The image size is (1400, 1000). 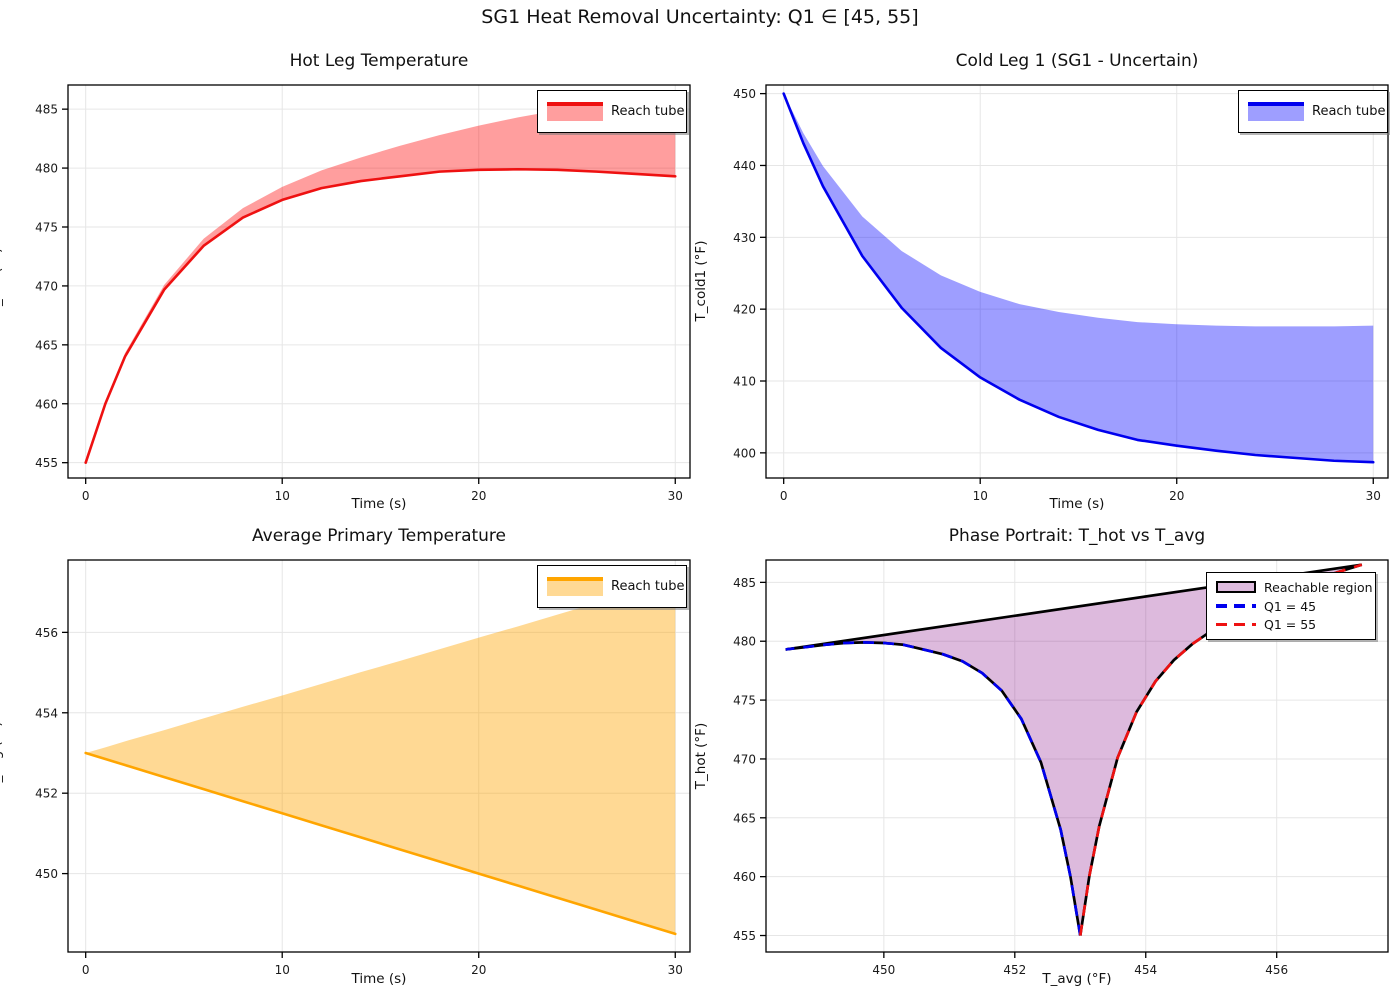 What do you see at coordinates (744, 238) in the screenshot?
I see `y-tick-label: 430` at bounding box center [744, 238].